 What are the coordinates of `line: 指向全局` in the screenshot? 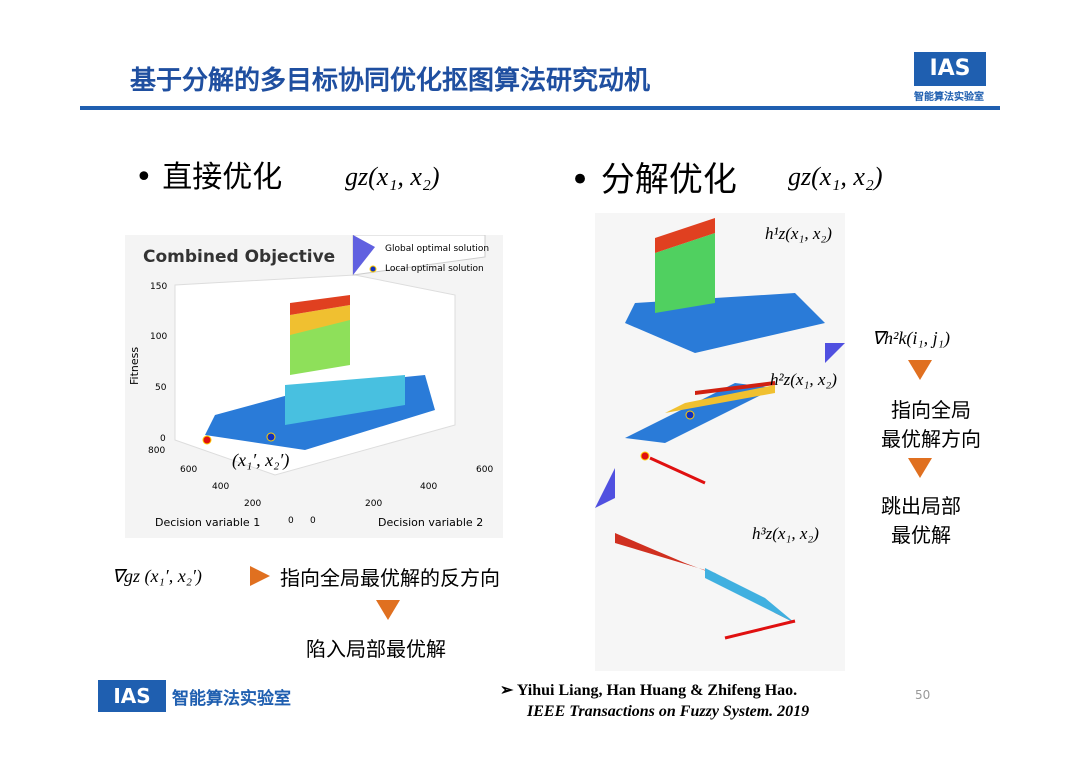 It's located at (931, 410).